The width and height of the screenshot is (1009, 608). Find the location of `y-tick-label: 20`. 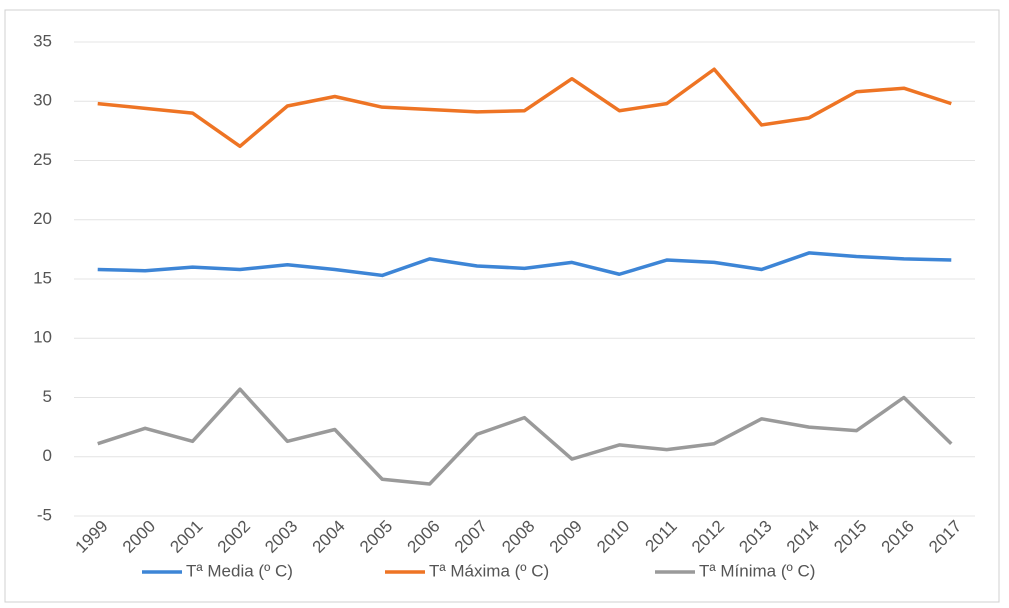

y-tick-label: 20 is located at coordinates (42, 218).